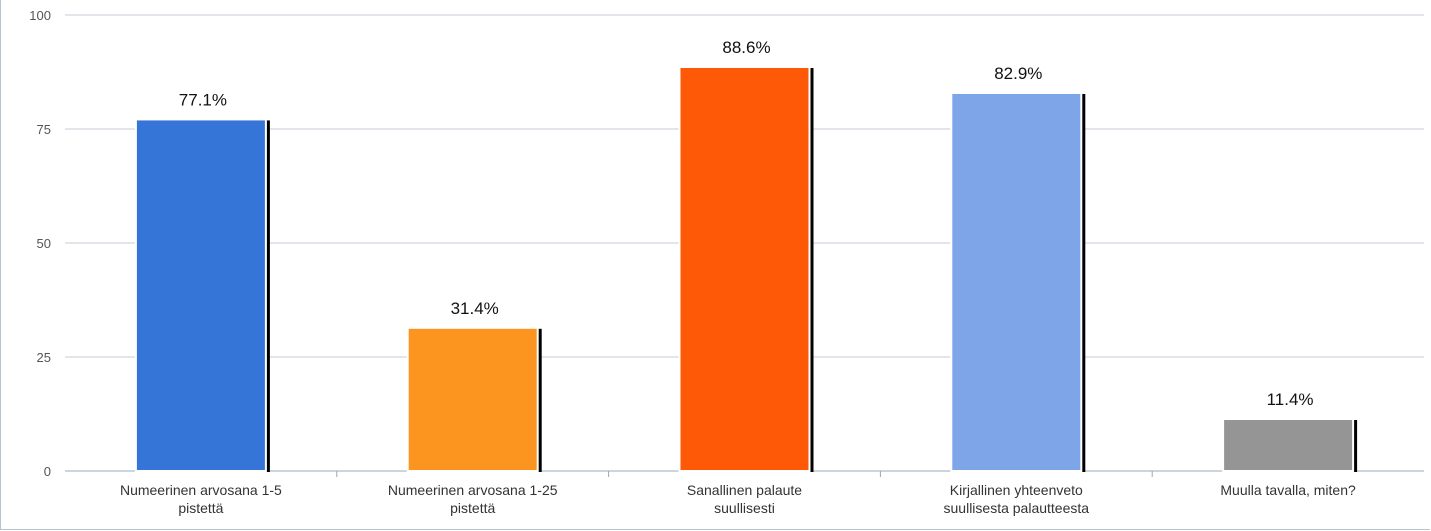  What do you see at coordinates (203, 99) in the screenshot?
I see `data-label: 77.1%` at bounding box center [203, 99].